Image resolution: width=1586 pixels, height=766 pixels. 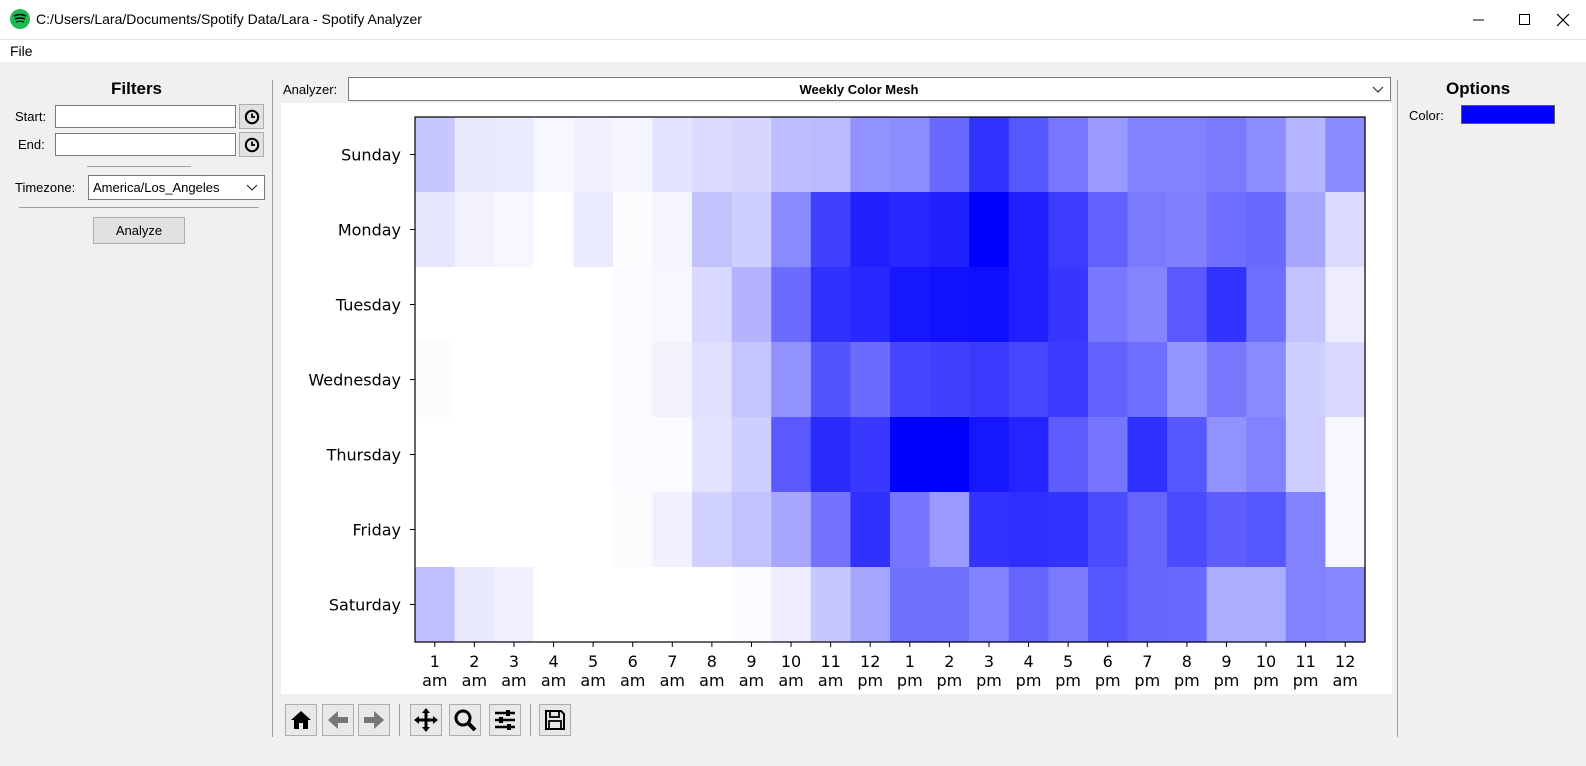 I want to click on x-tick-label: 4 am, so click(x=553, y=671).